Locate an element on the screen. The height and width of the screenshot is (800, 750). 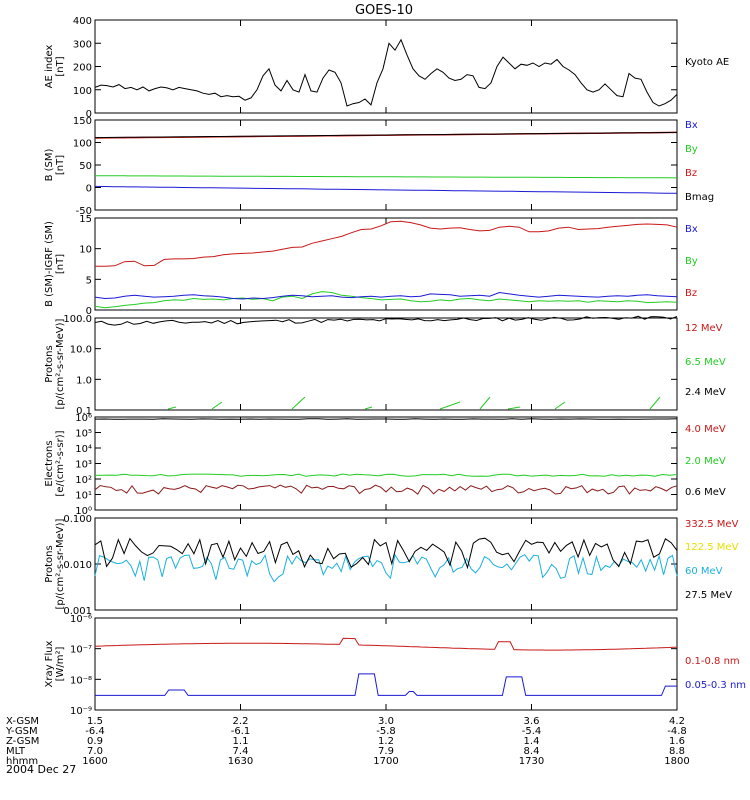
y-tick-label: 150 is located at coordinates (82, 121).